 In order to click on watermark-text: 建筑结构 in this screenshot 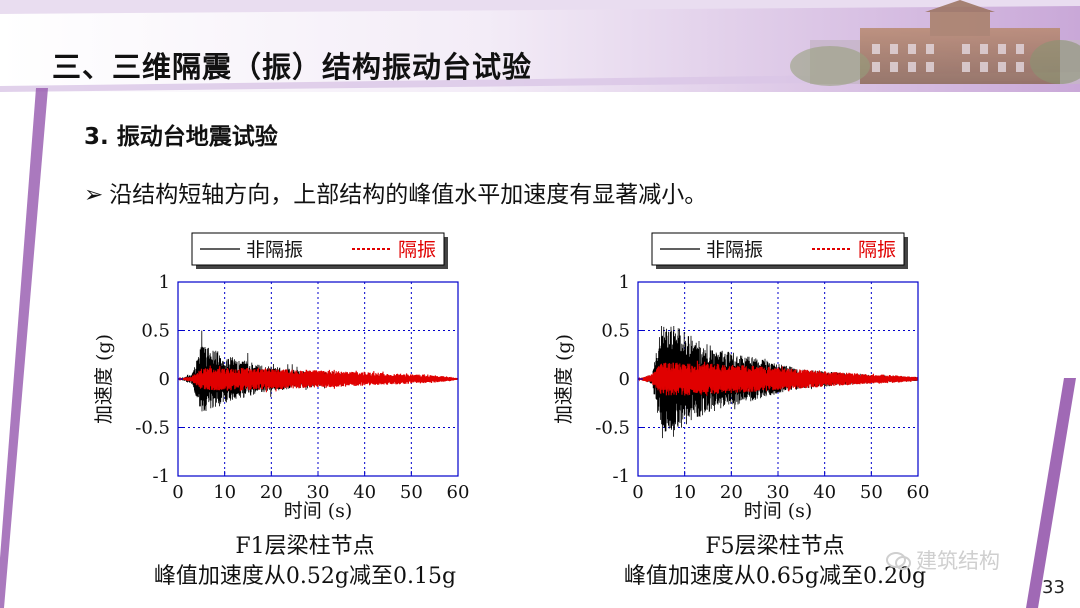, I will do `click(958, 561)`.